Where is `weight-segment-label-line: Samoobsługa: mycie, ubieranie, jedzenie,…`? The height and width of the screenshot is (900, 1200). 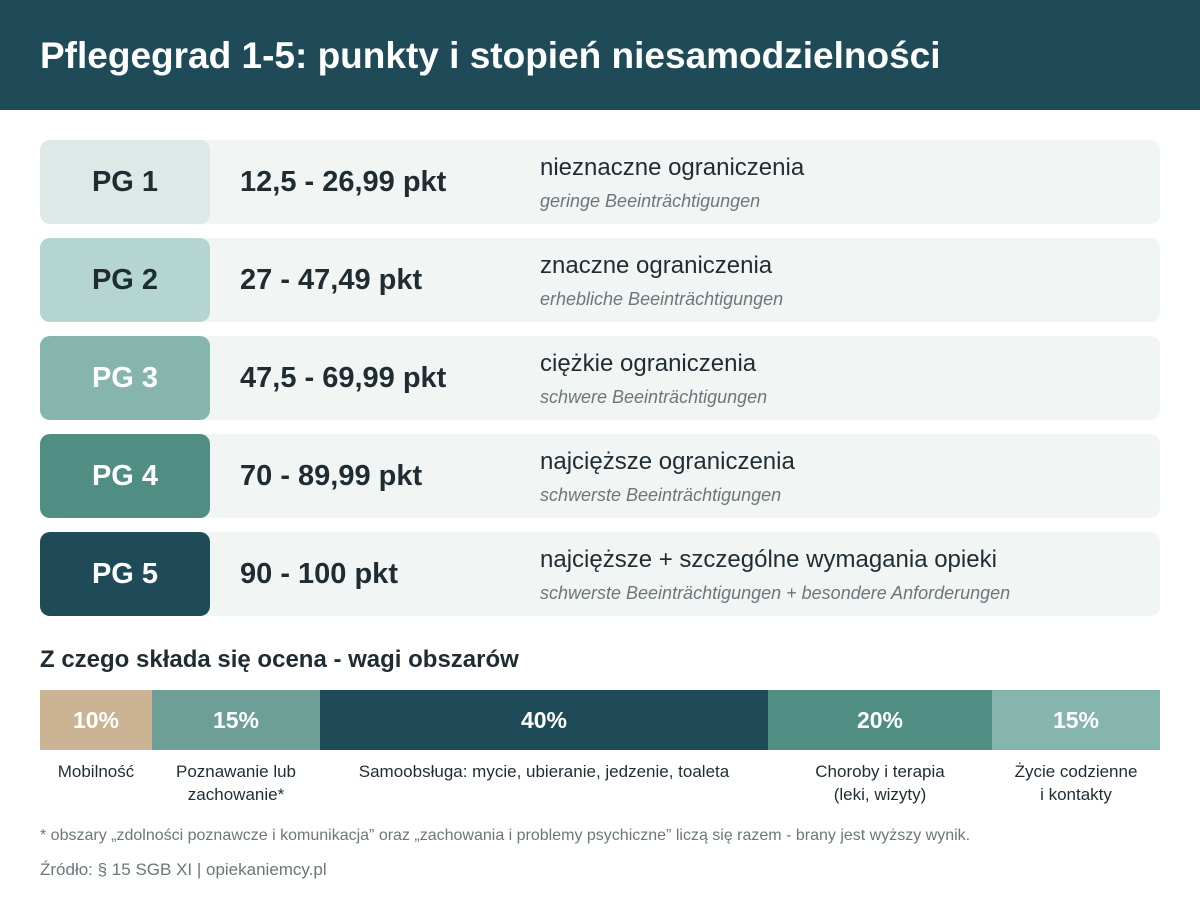
weight-segment-label-line: Samoobsługa: mycie, ubieranie, jedzenie,… is located at coordinates (544, 771).